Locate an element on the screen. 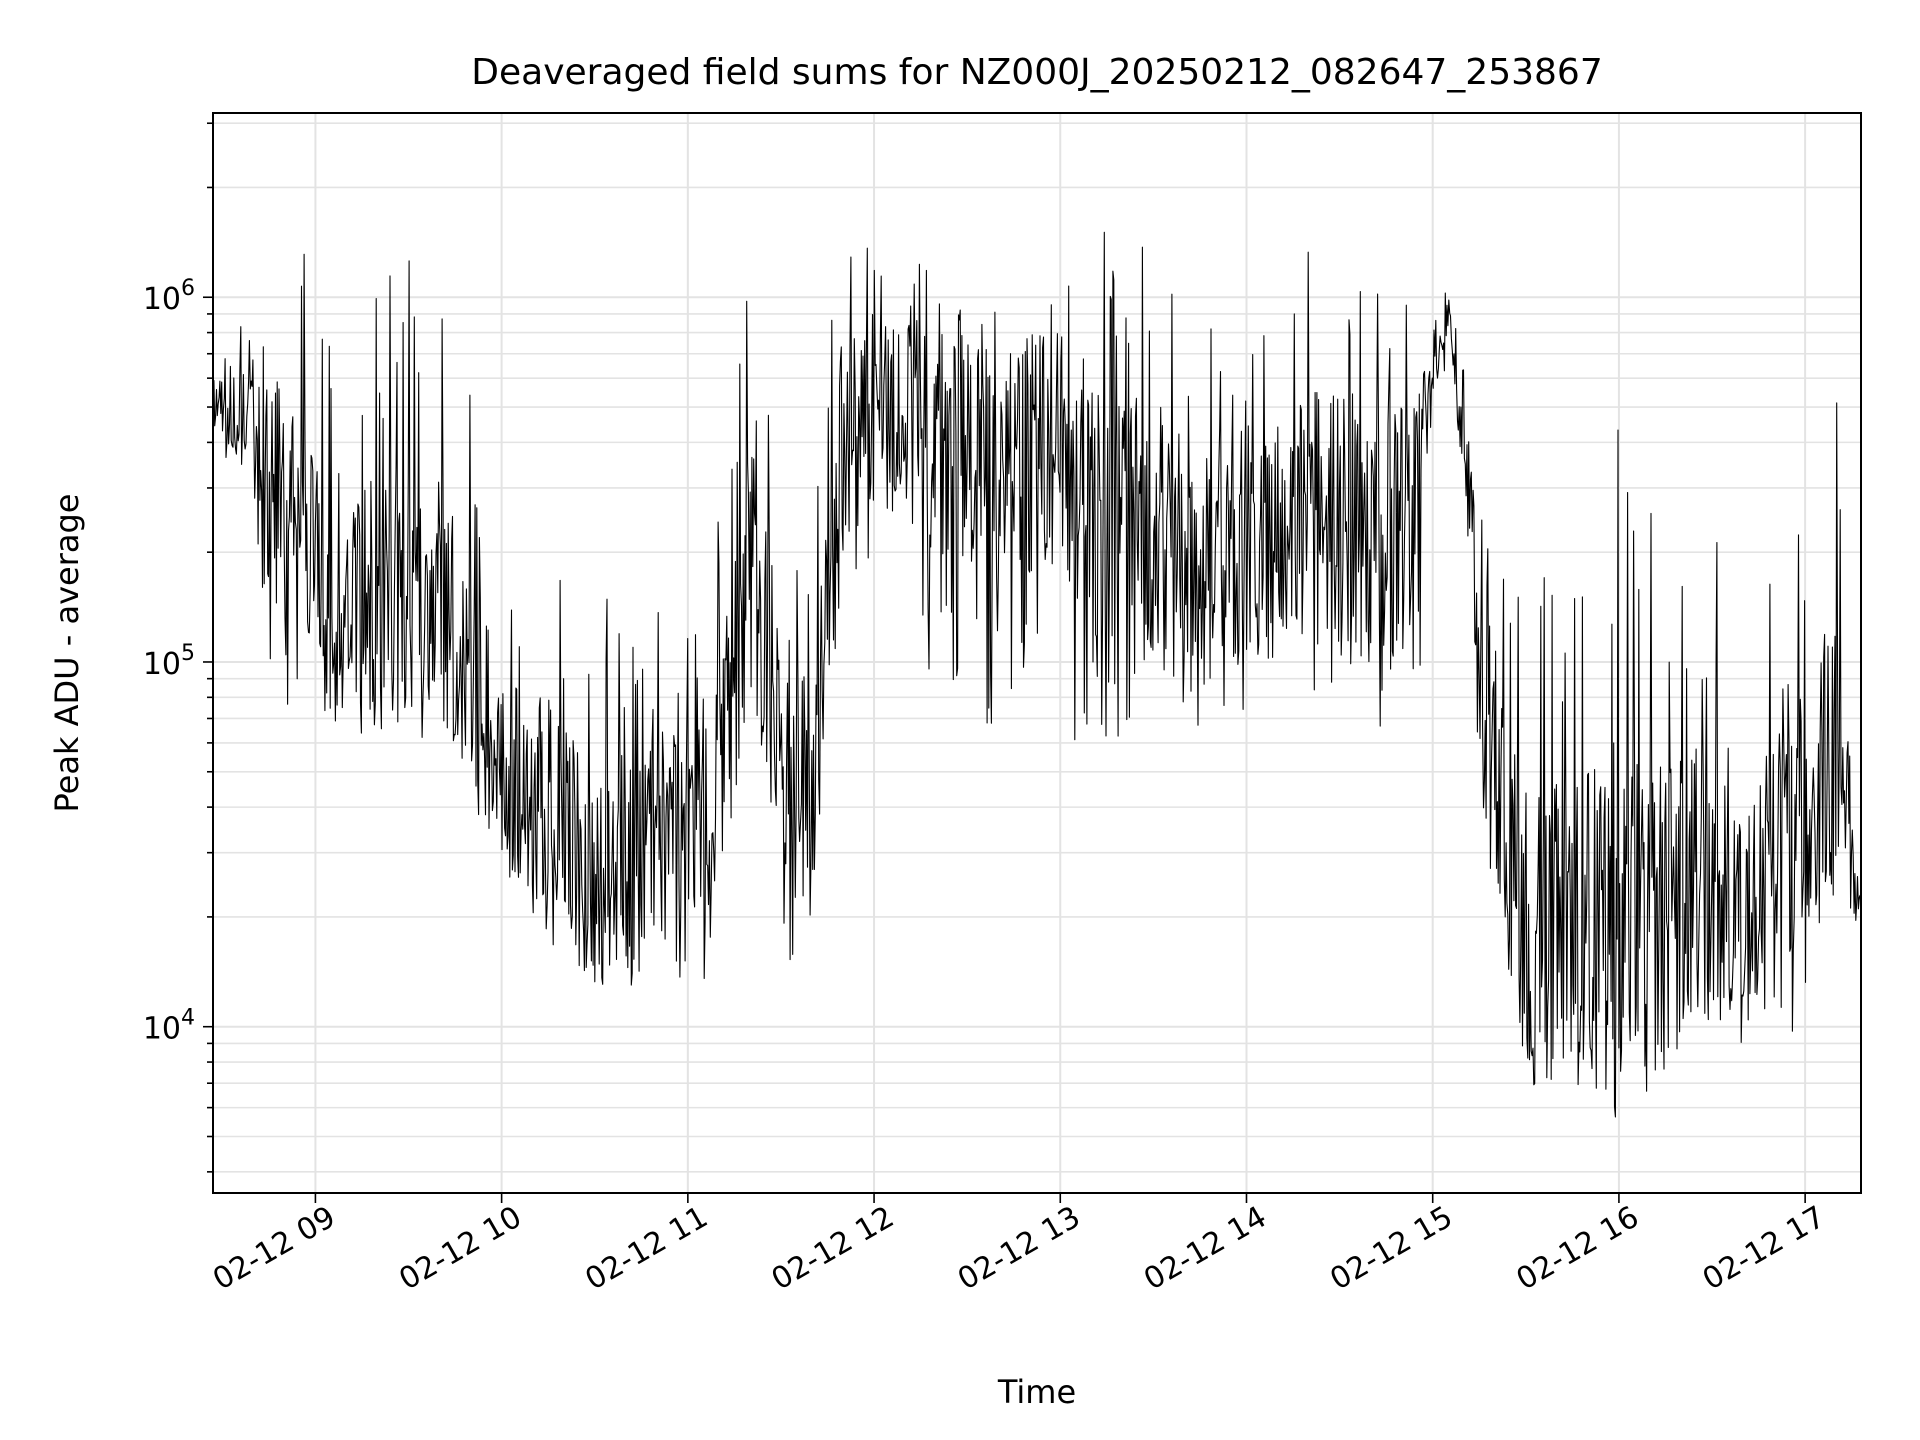  x-tick-label: 02-12 13 is located at coordinates (1019, 1249).